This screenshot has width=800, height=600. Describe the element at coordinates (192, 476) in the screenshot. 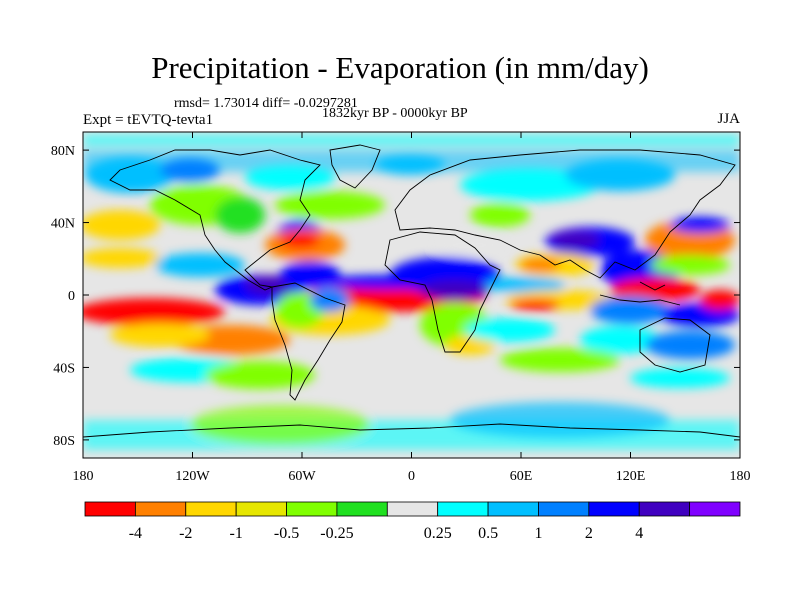

I see `lon-label: 120W` at that location.